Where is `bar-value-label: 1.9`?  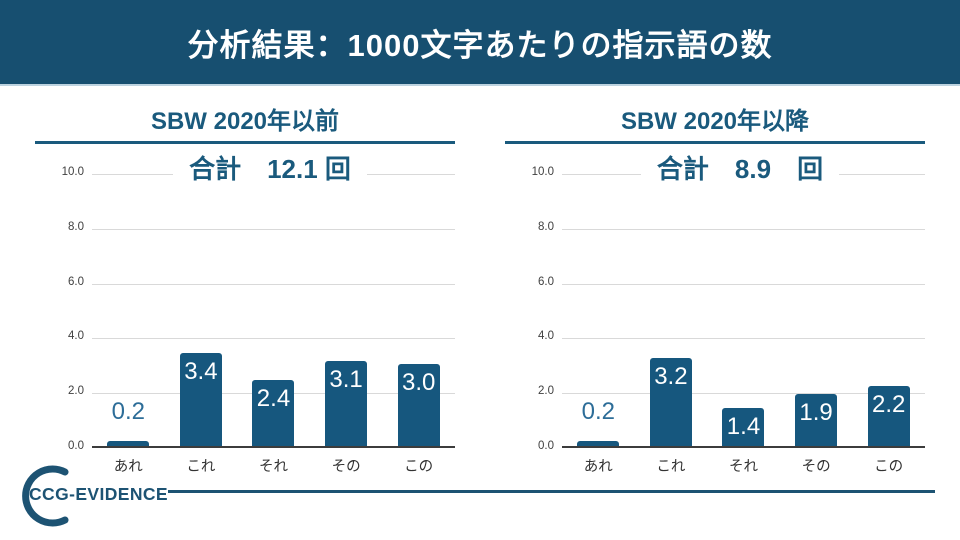 bar-value-label: 1.9 is located at coordinates (816, 412).